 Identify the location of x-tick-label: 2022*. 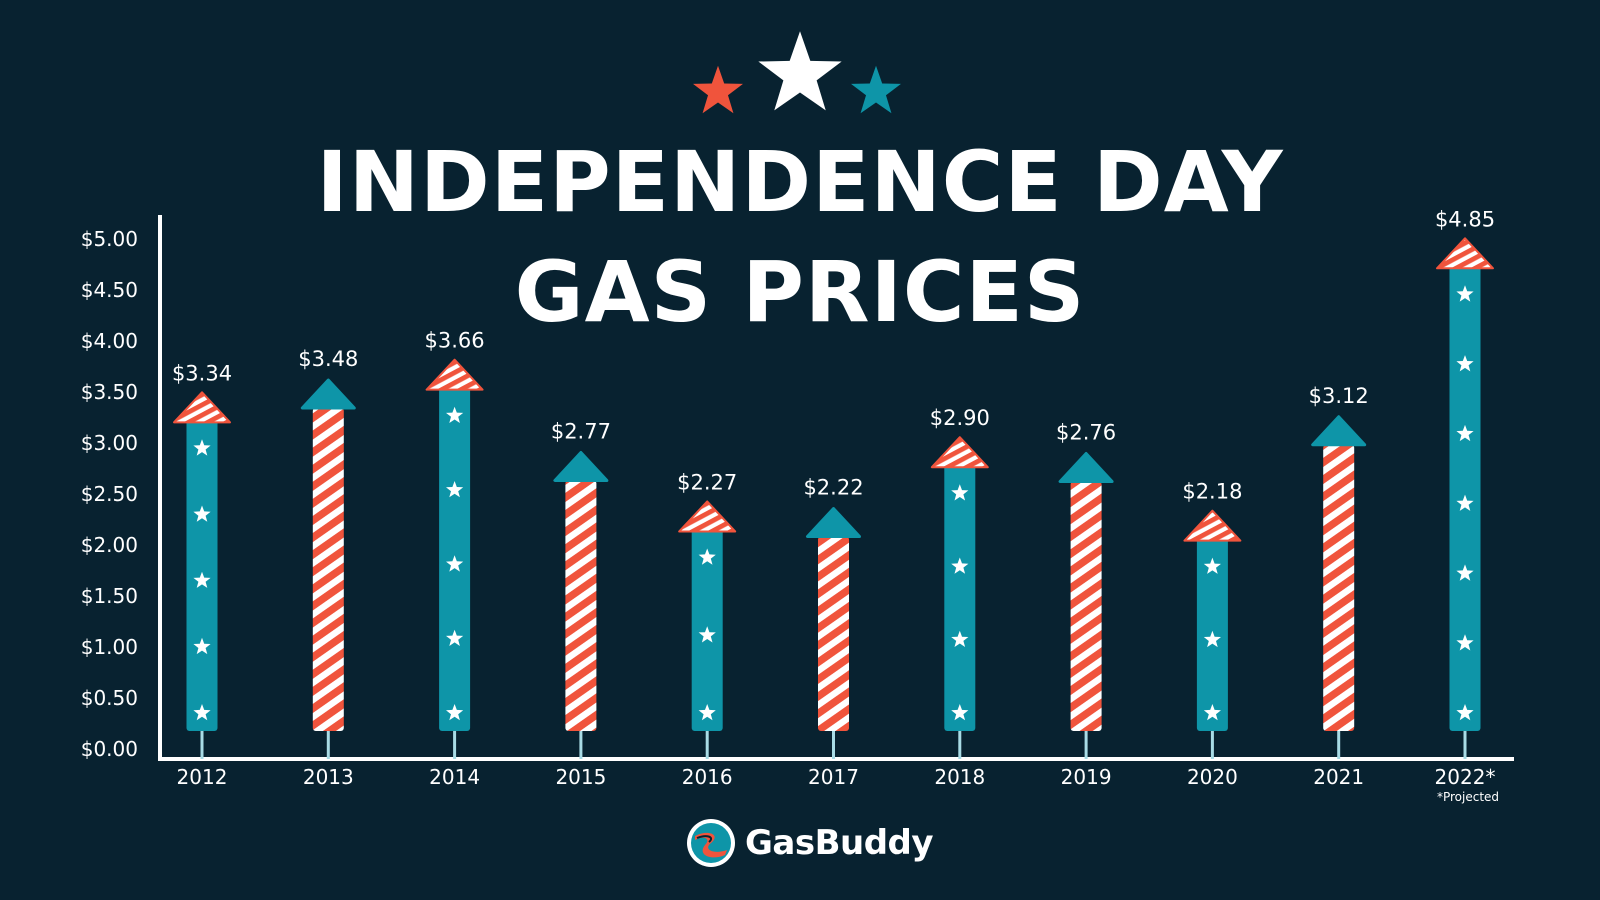
(1465, 777).